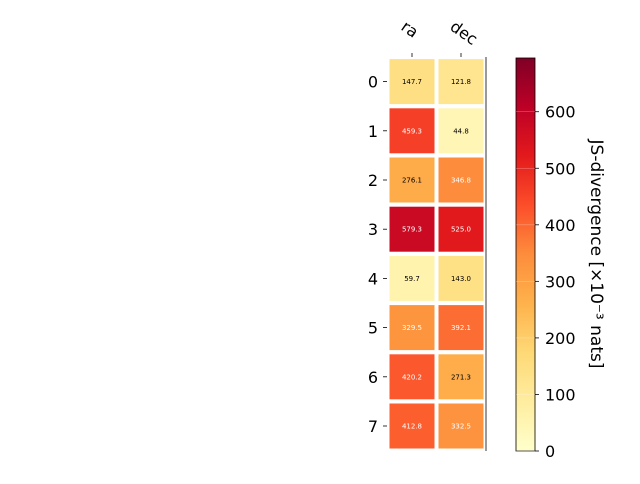 The width and height of the screenshot is (640, 484). I want to click on row-label: 3, so click(373, 229).